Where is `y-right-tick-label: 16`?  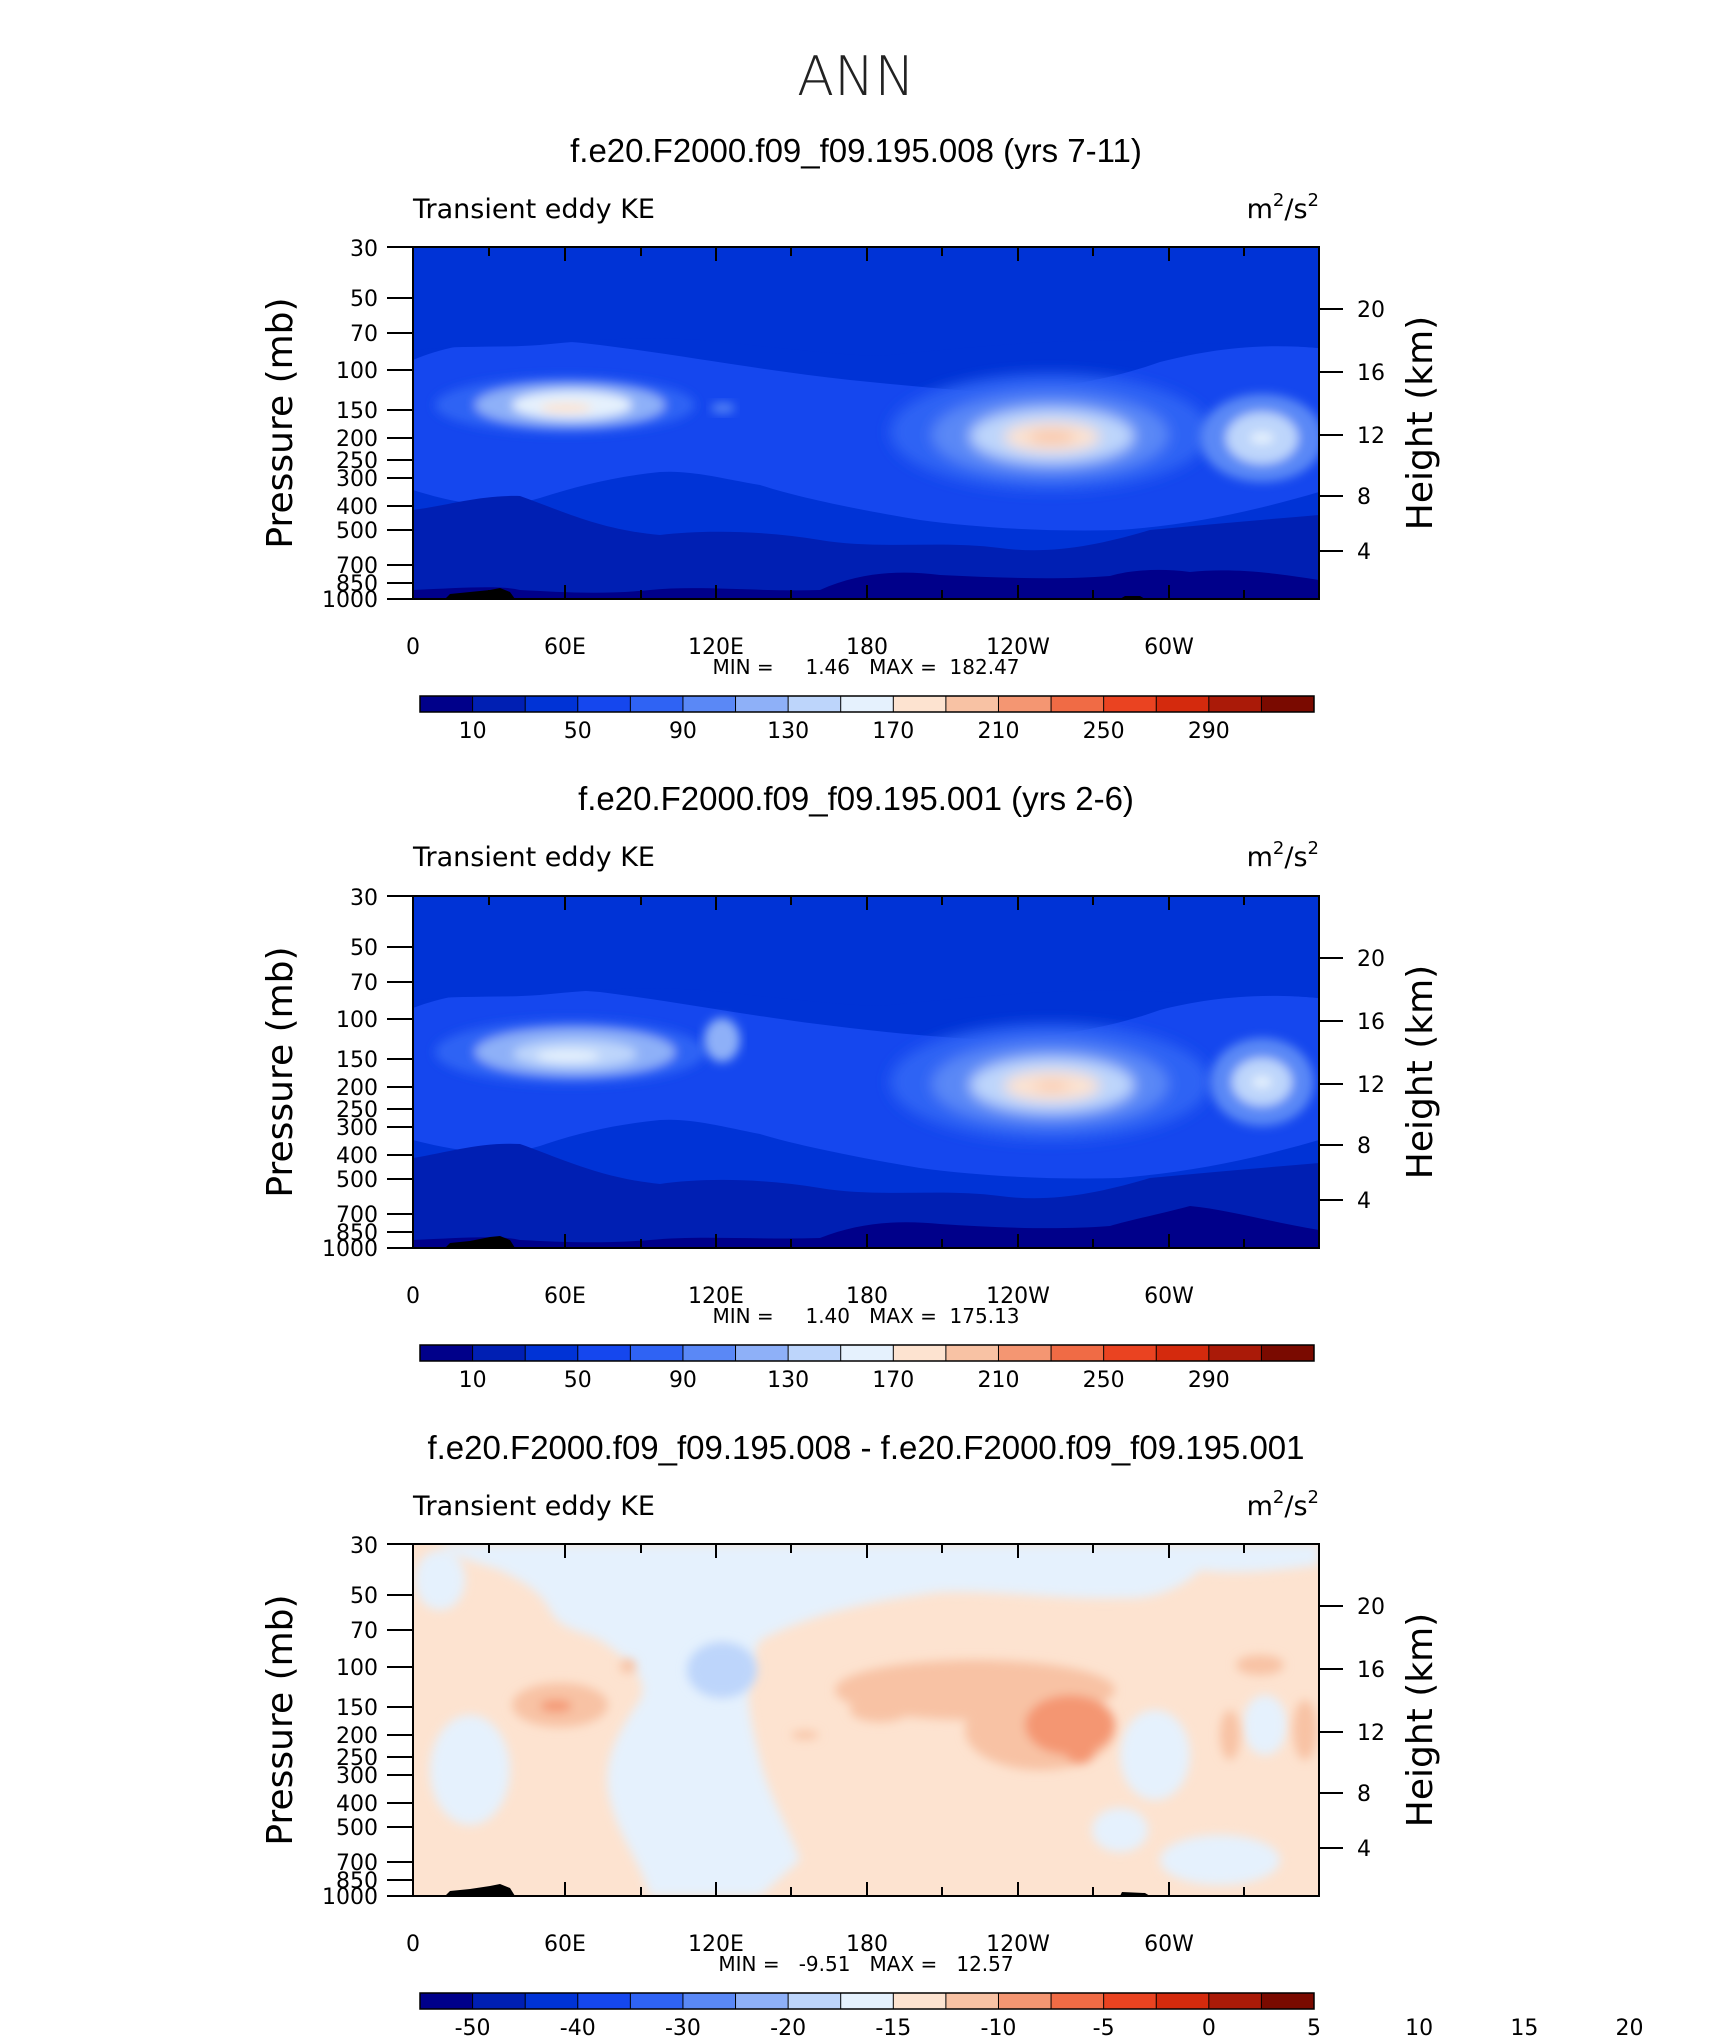
y-right-tick-label: 16 is located at coordinates (1371, 1022).